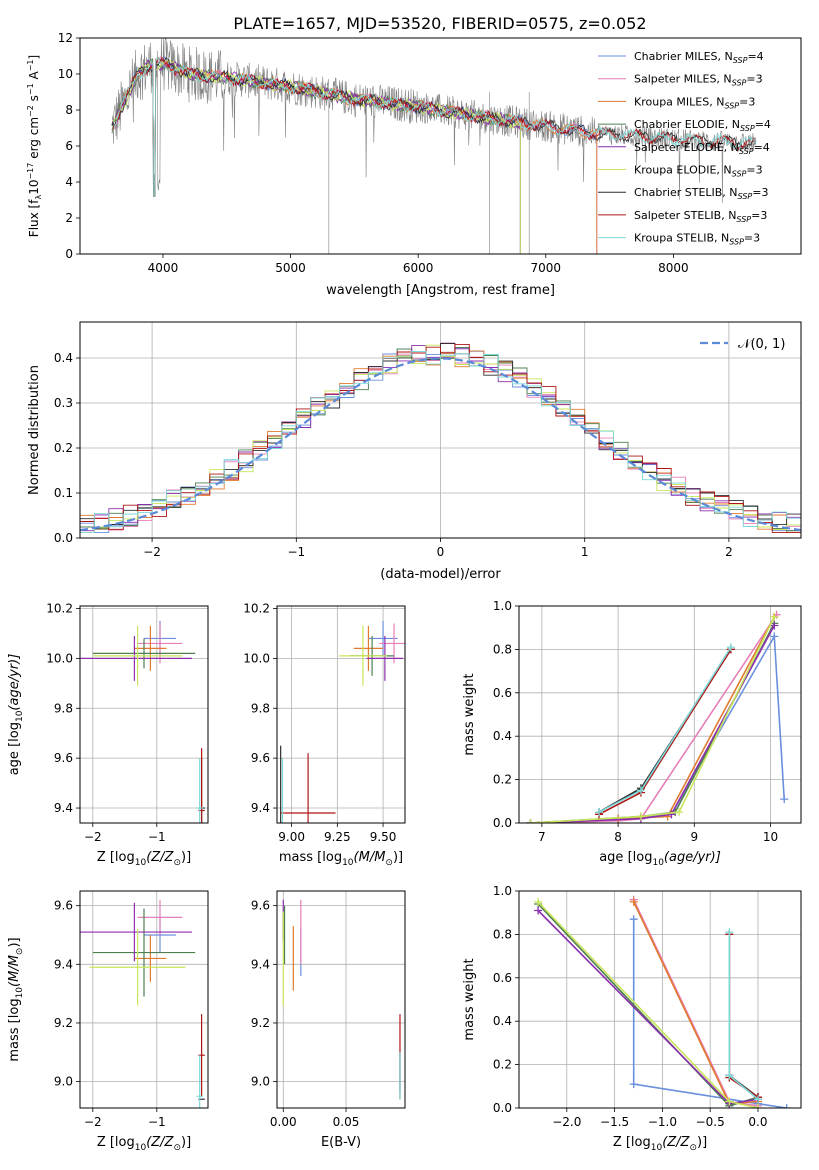  I want to click on y-tick-label: 0, so click(69, 254).